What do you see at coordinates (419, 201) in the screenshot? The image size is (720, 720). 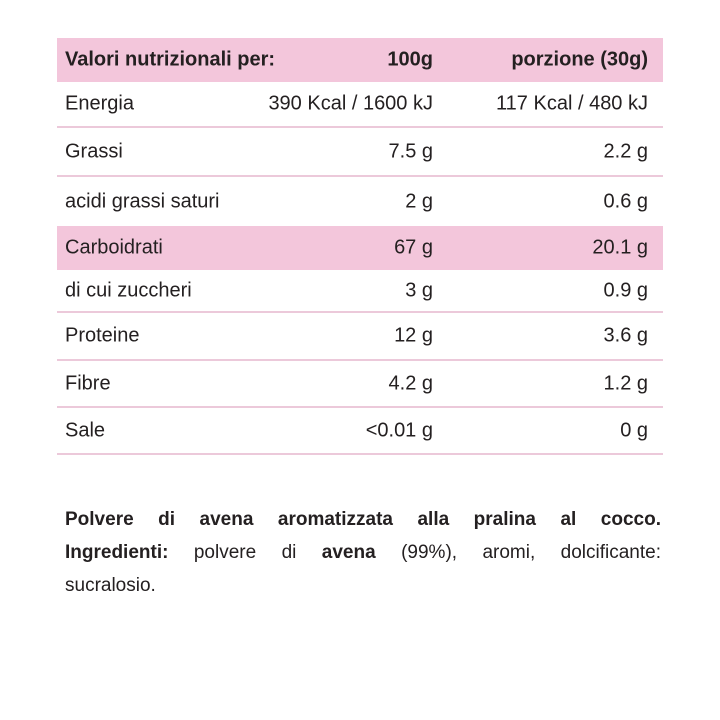 I see `row-value-100g: 2 g` at bounding box center [419, 201].